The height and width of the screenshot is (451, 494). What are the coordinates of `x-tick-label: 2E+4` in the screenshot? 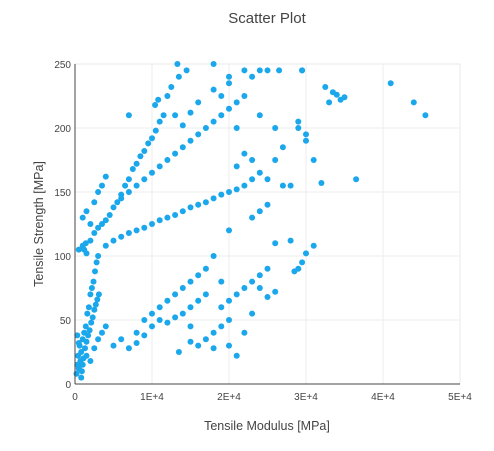 It's located at (229, 397).